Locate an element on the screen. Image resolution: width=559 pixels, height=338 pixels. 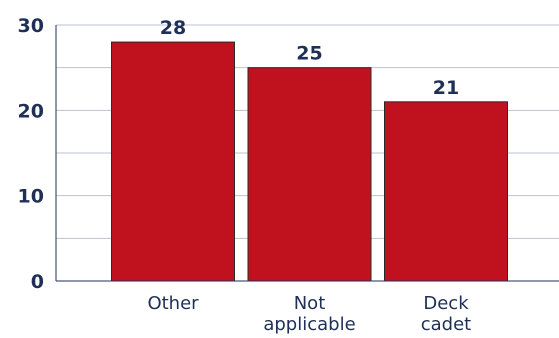
data-label: 28 is located at coordinates (173, 28).